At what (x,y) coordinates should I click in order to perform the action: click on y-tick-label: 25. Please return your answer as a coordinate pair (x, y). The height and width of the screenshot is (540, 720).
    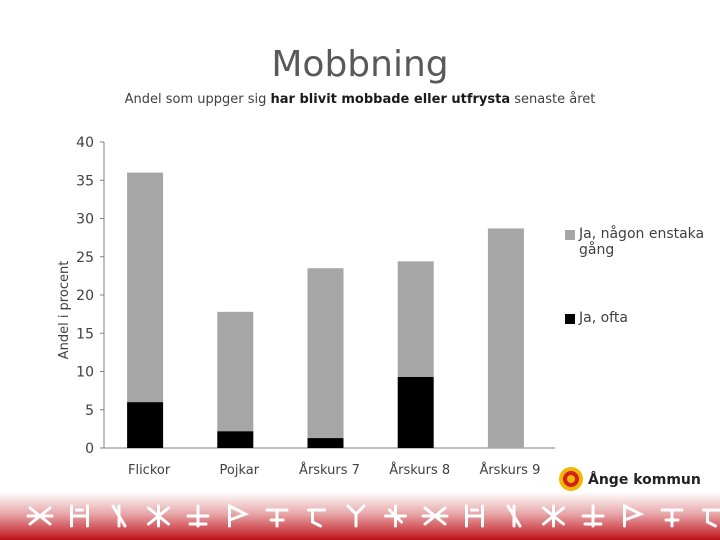
    Looking at the image, I should click on (85, 258).